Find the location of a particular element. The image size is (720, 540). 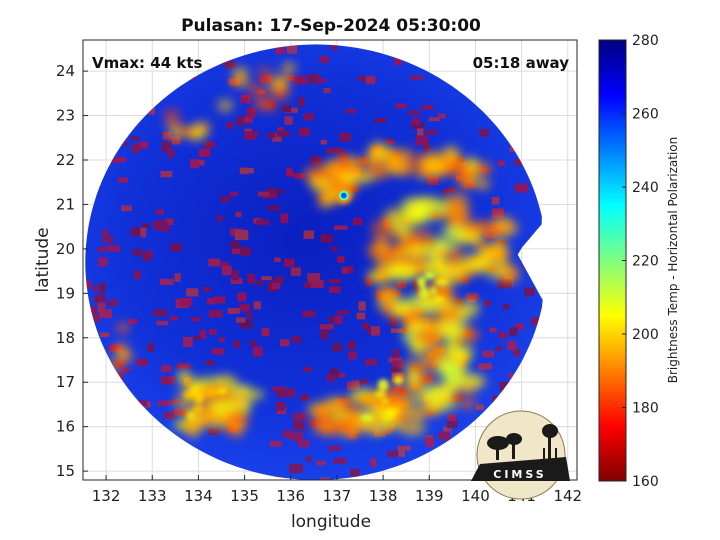

colorbar-tick-label: 280 is located at coordinates (645, 41).